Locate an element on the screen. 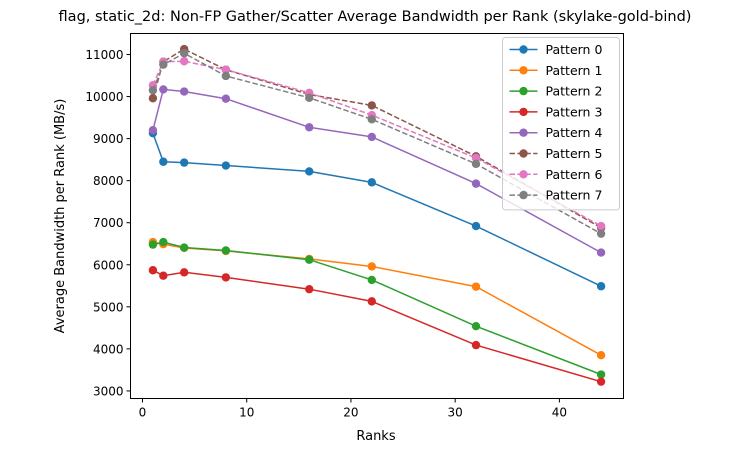  legend-item: Pattern 1 is located at coordinates (556, 70).